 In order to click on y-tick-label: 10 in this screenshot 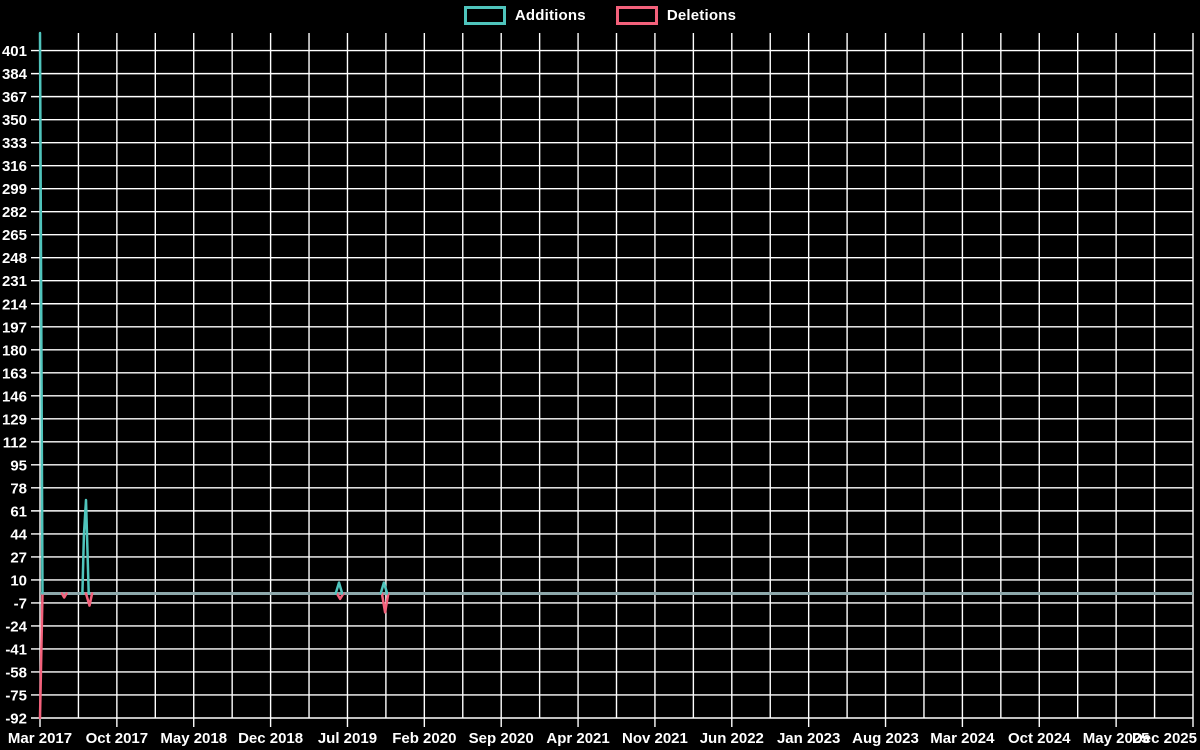, I will do `click(18, 580)`.